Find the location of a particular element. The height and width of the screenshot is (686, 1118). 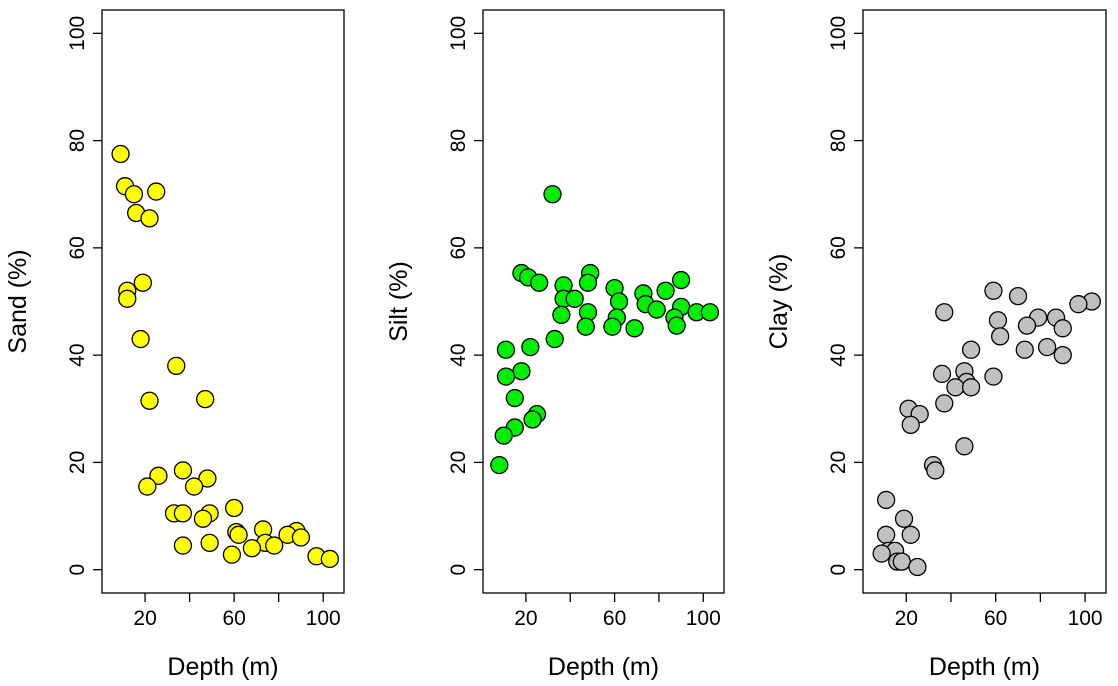

y-axis-title: Clay (%) is located at coordinates (779, 302).